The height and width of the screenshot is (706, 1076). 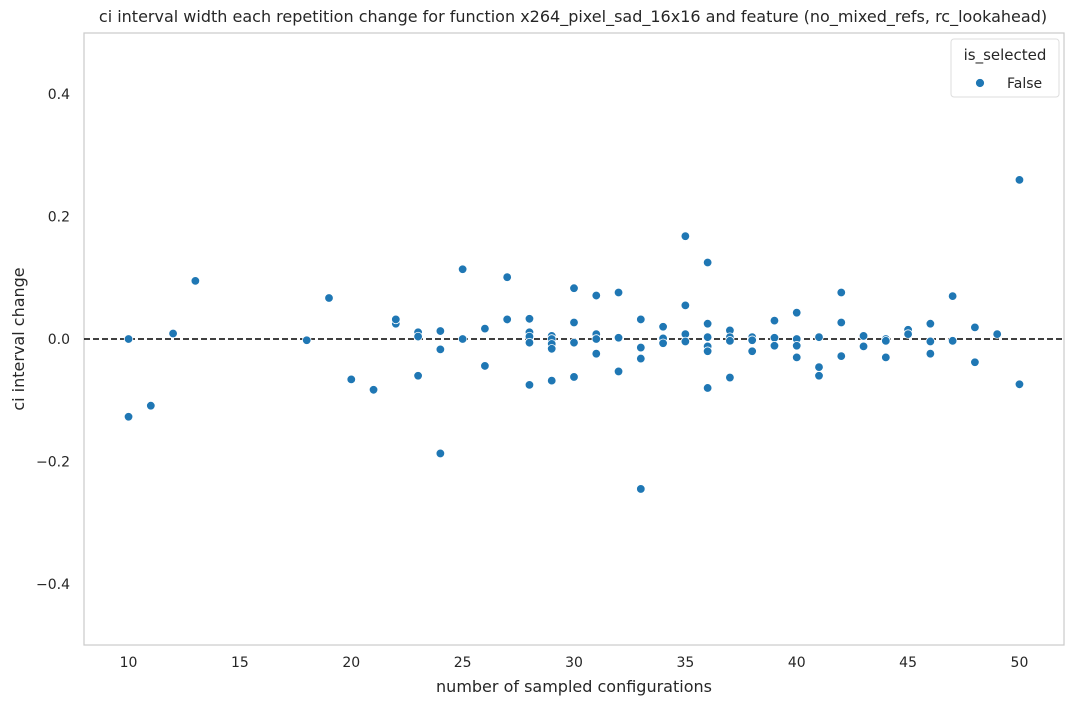 I want to click on y-axis: −0.4 −0.2 0.0 0.2 0.4, so click(x=53, y=340).